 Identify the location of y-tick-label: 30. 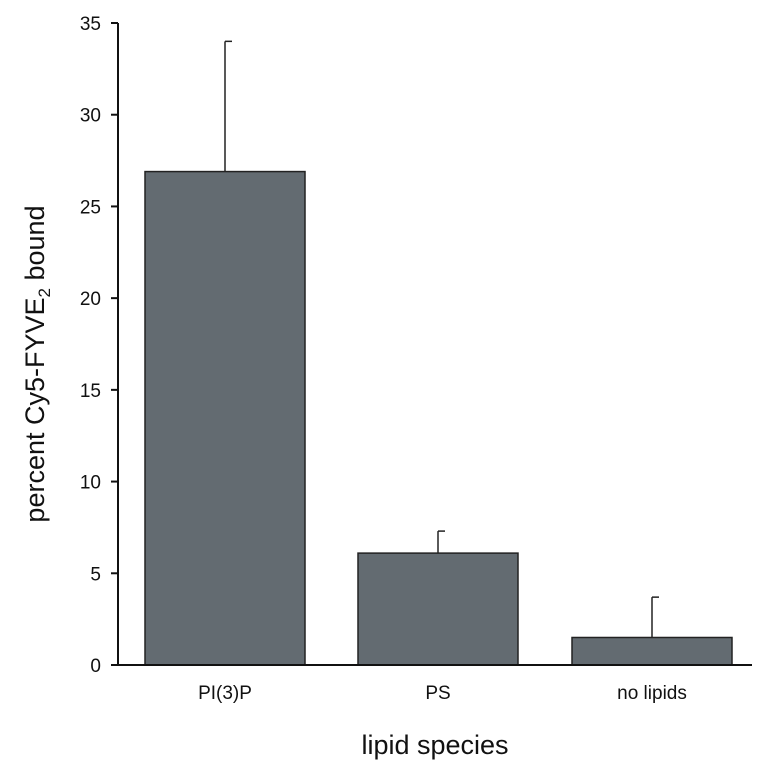
(90, 116).